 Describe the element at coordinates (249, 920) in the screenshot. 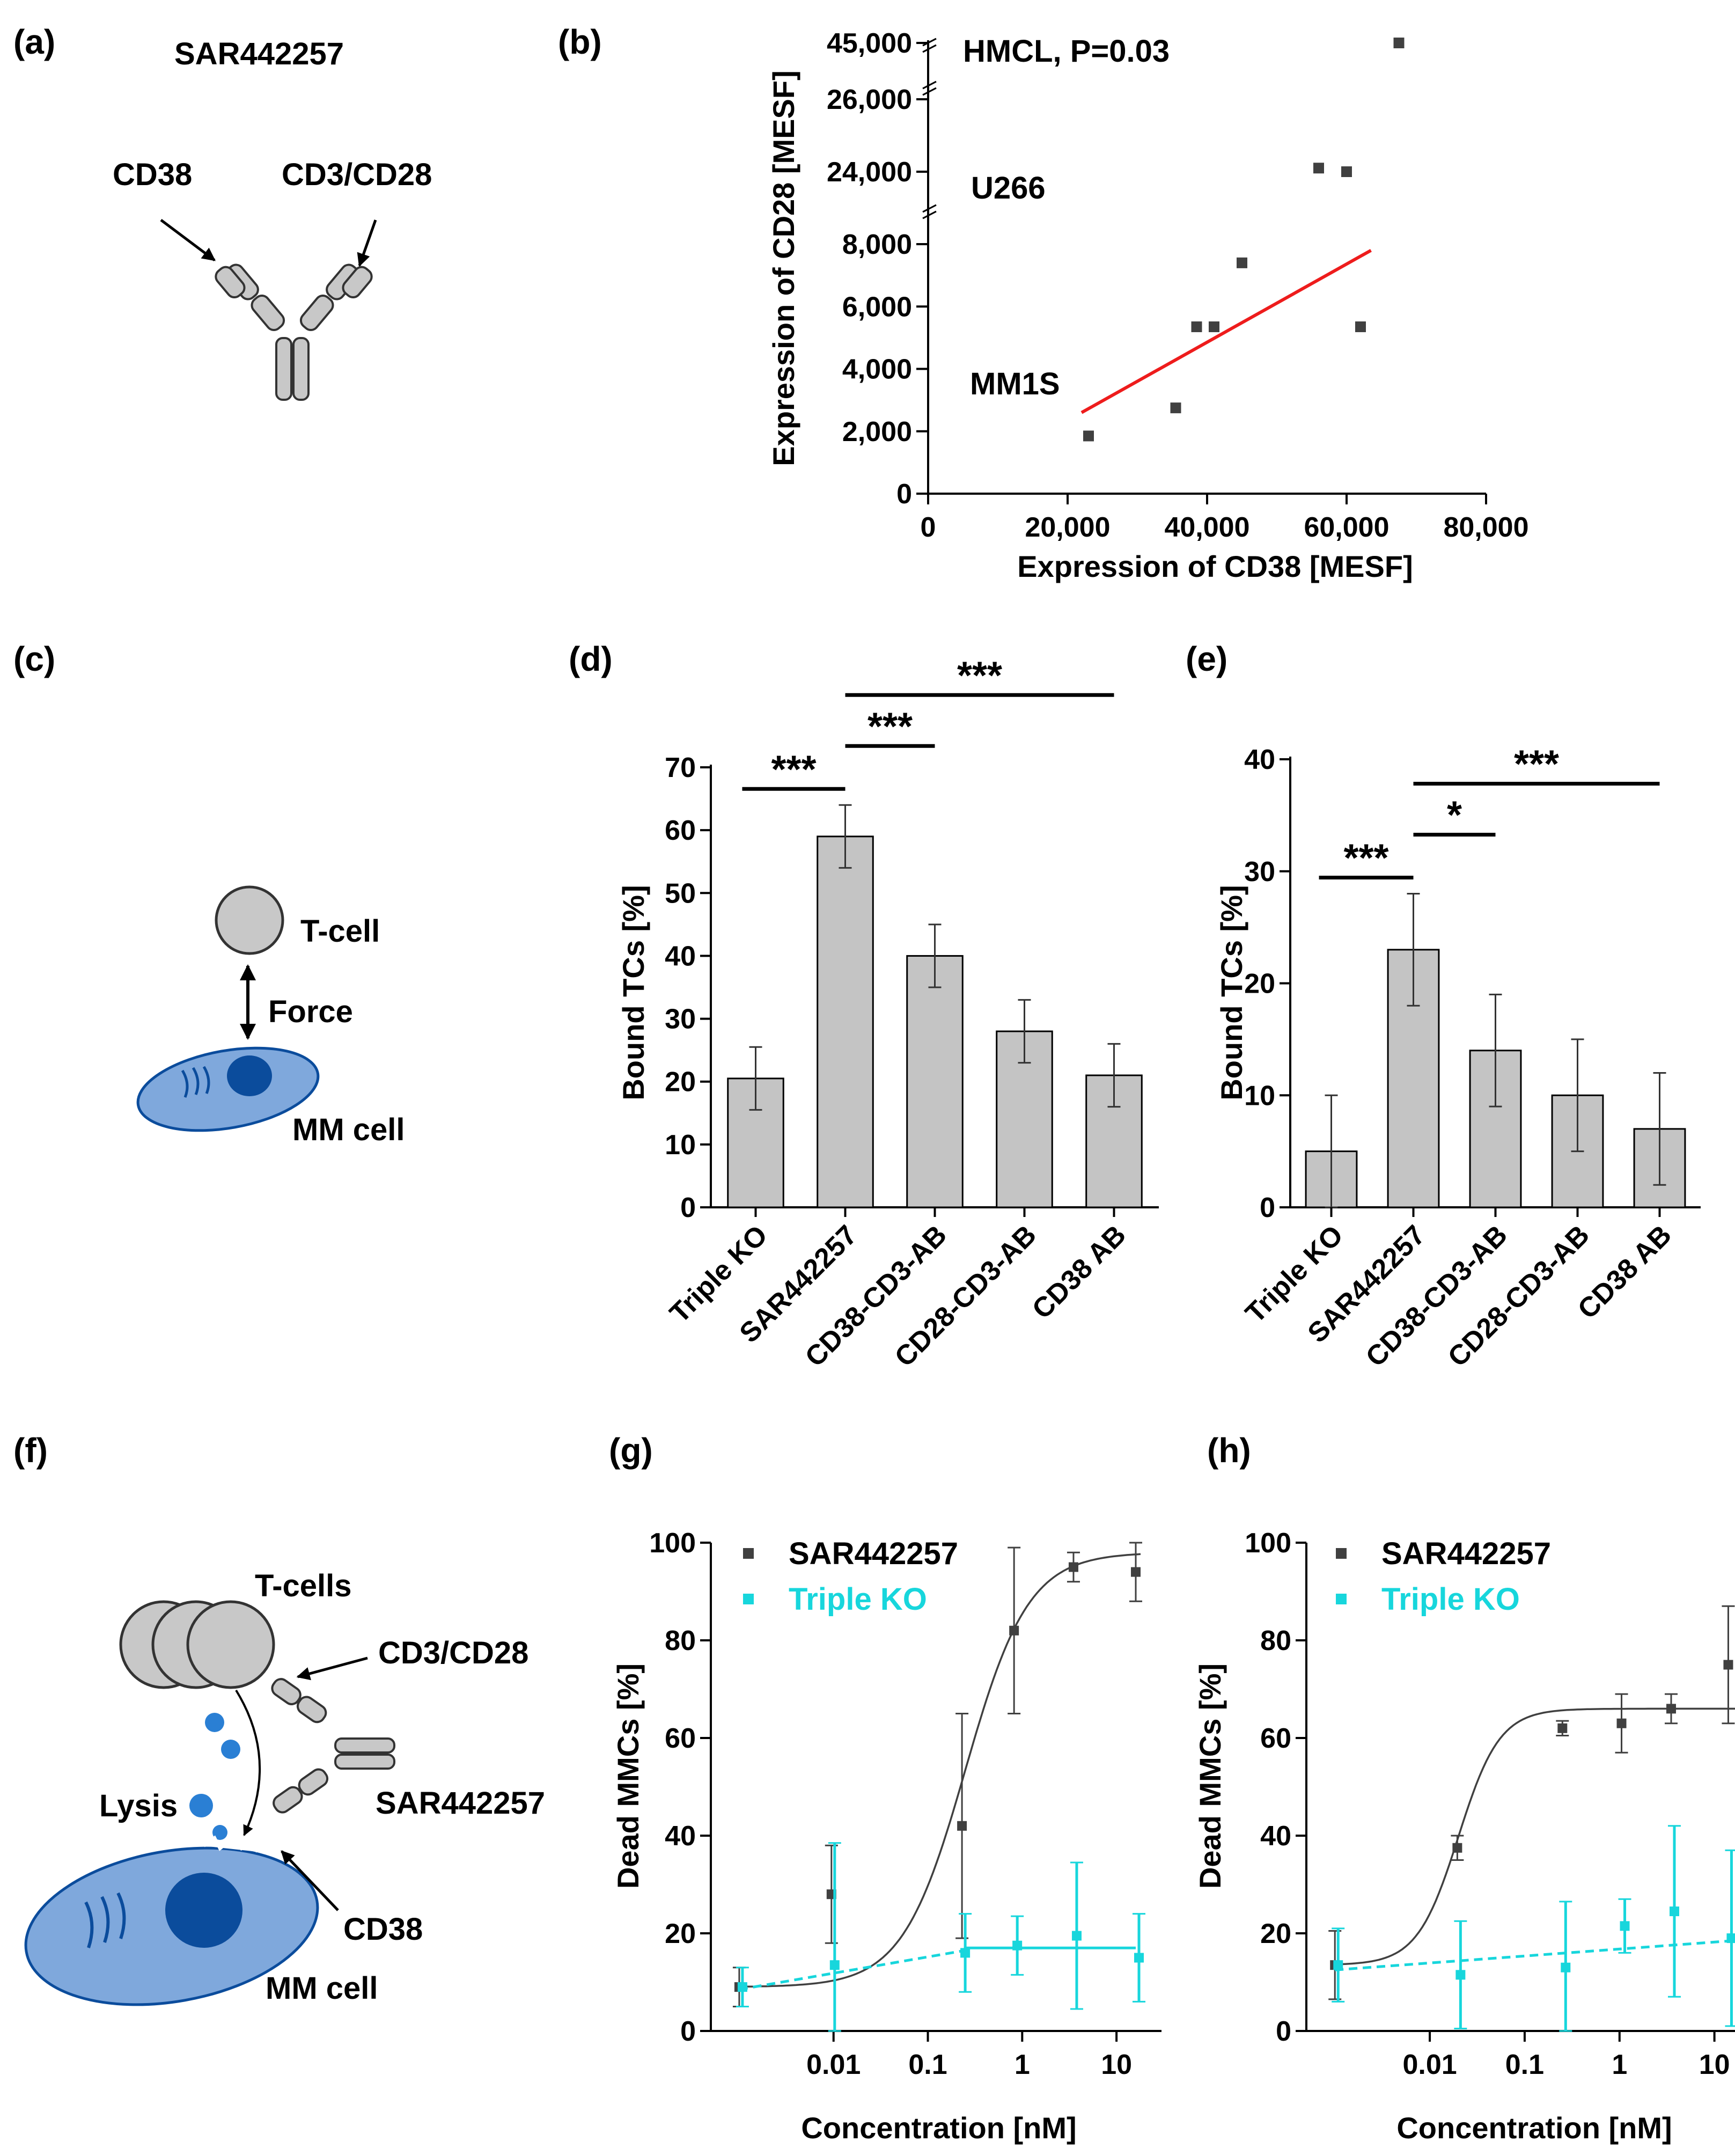

I see `t-cell-circle` at that location.